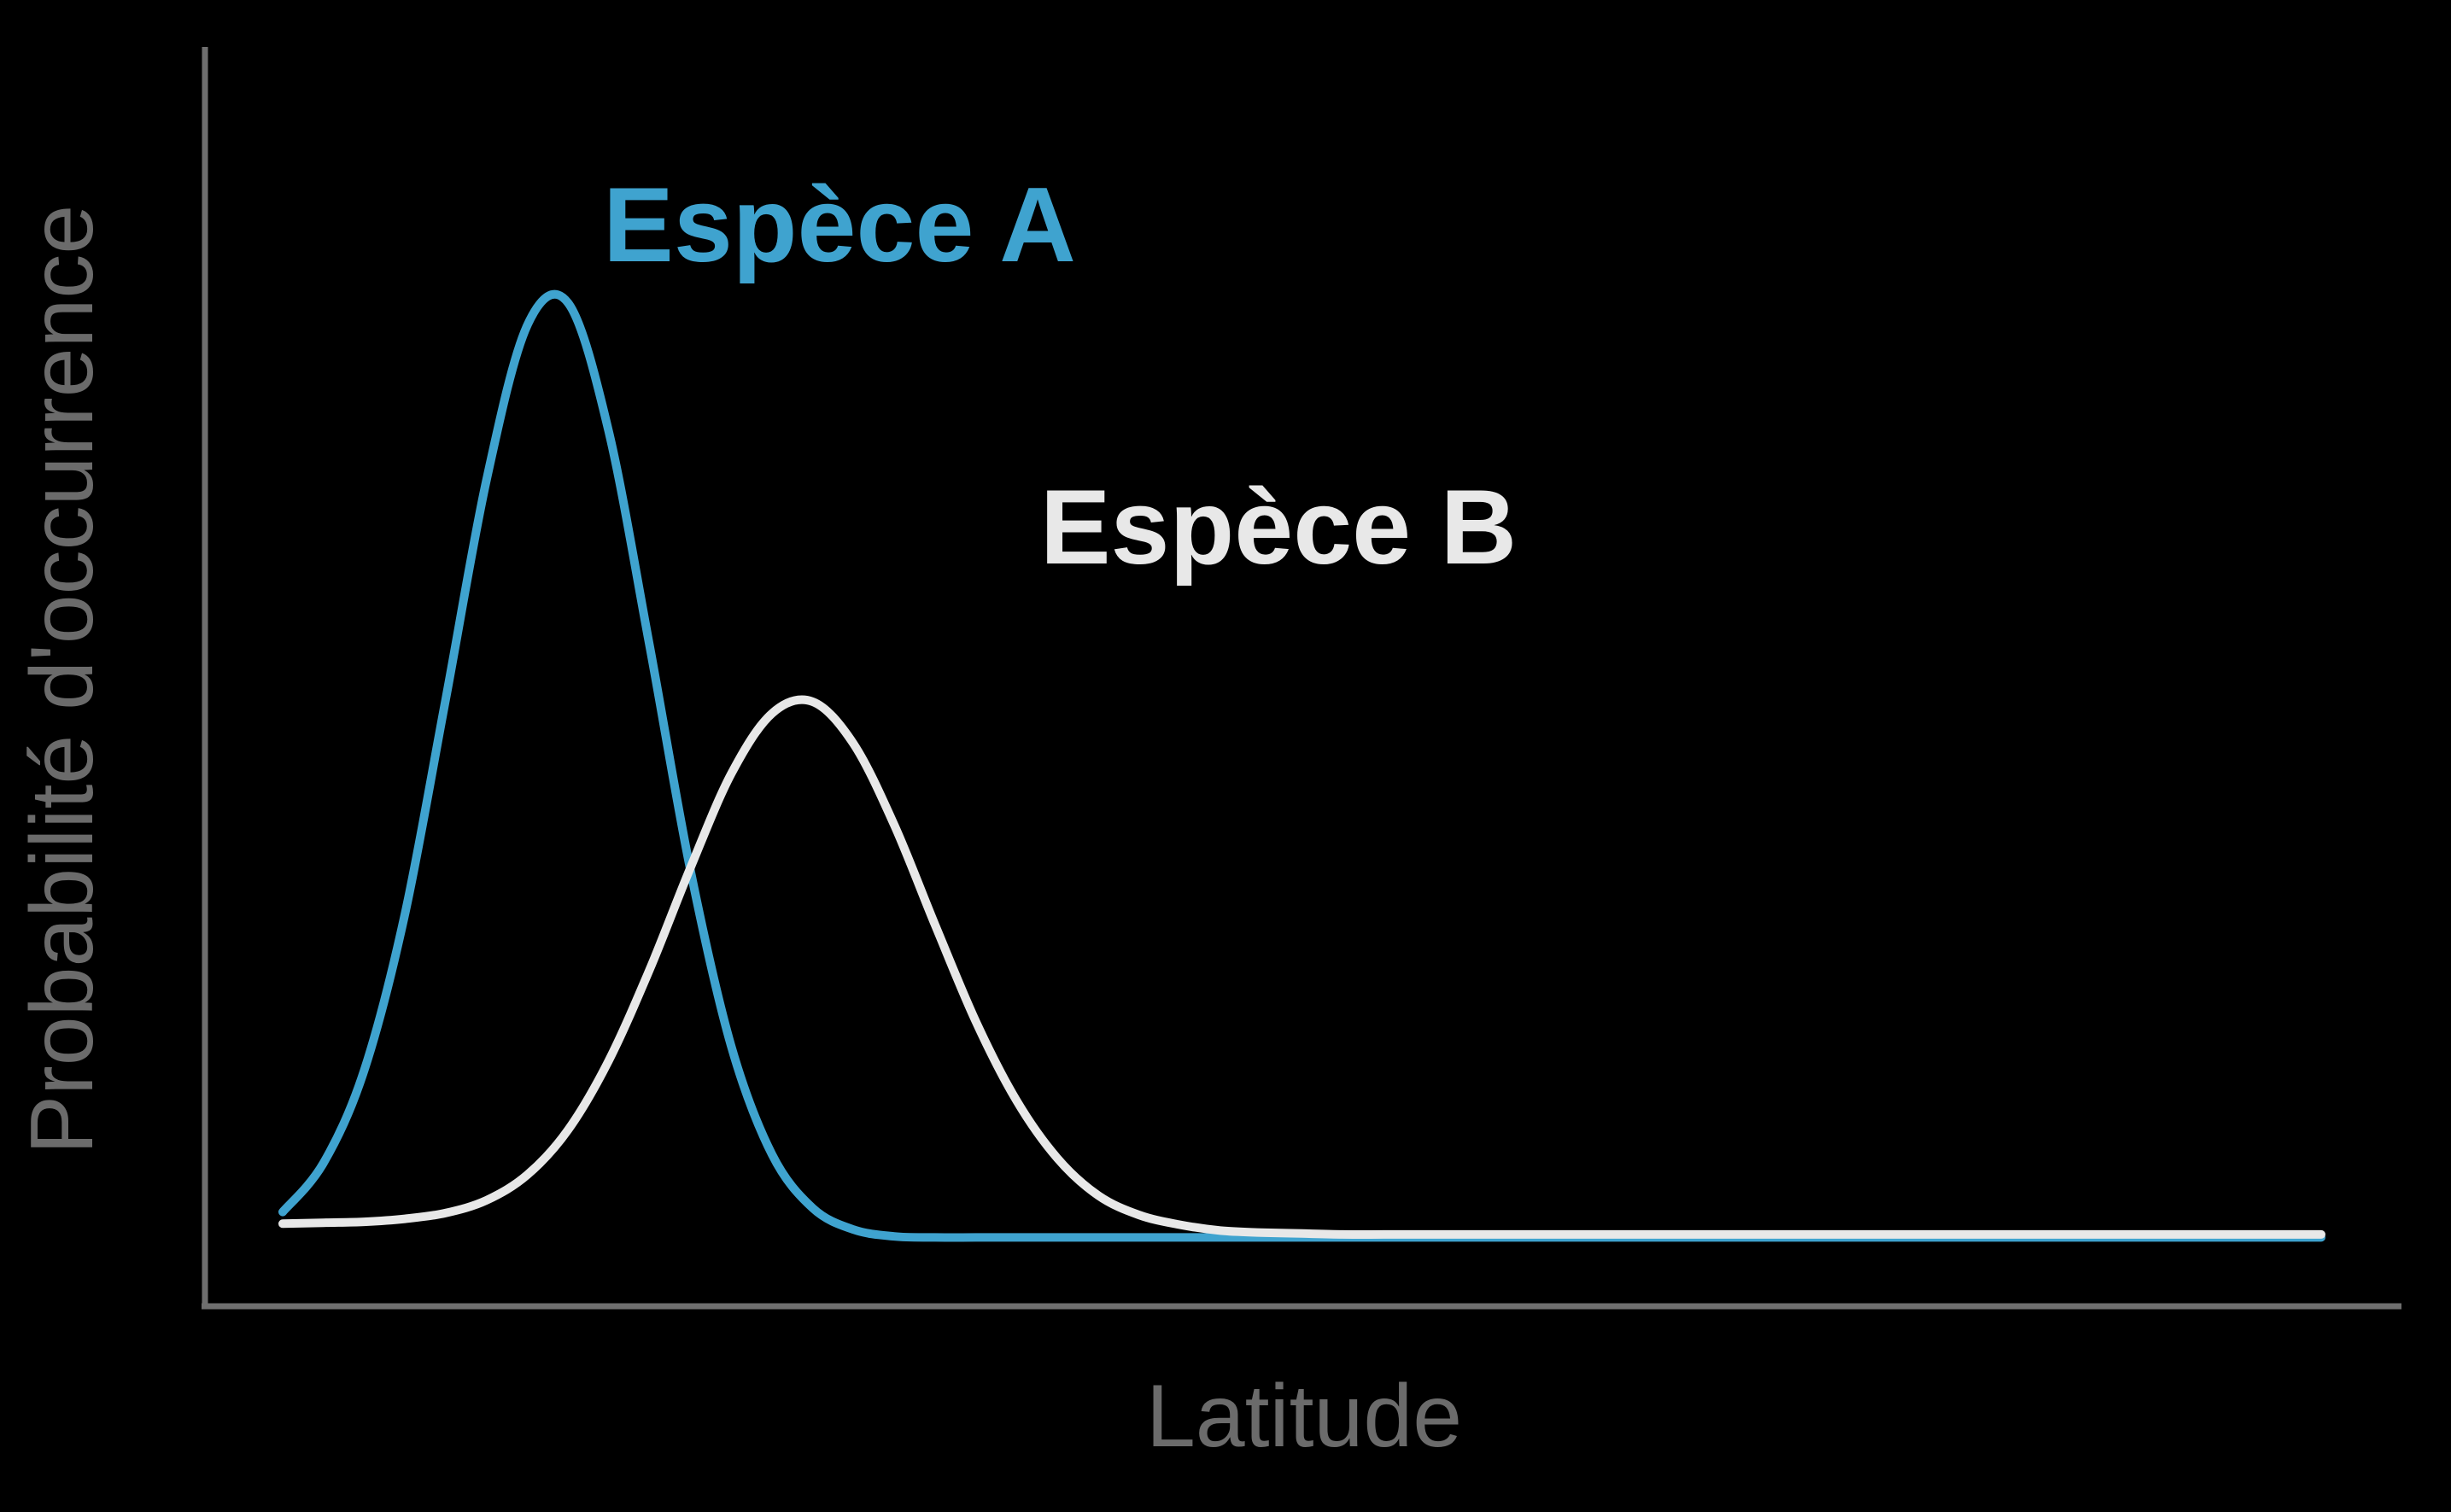 The image size is (2451, 1512). What do you see at coordinates (839, 225) in the screenshot?
I see `series-label-espece-a: Espèce A` at bounding box center [839, 225].